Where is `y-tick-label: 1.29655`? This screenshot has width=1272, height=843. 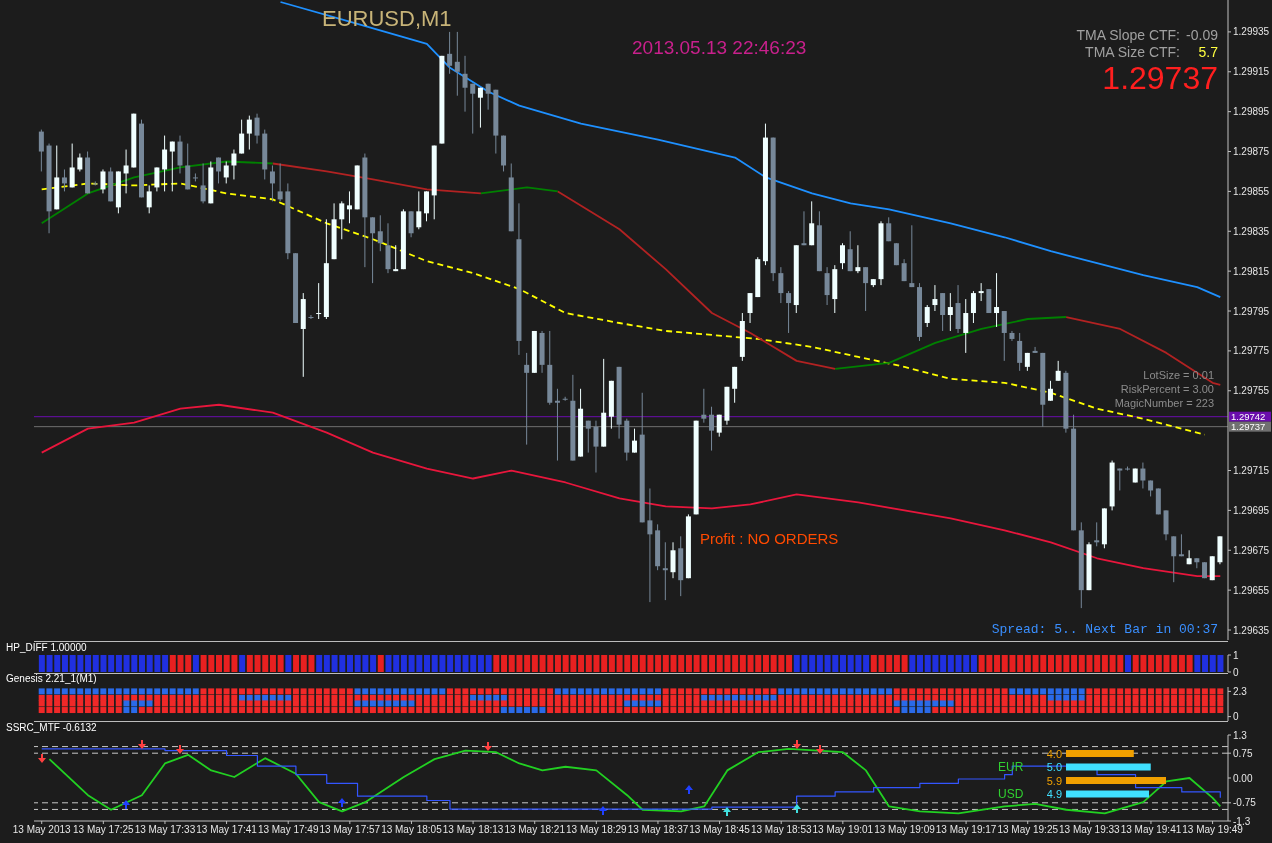
y-tick-label: 1.29655 is located at coordinates (1251, 590).